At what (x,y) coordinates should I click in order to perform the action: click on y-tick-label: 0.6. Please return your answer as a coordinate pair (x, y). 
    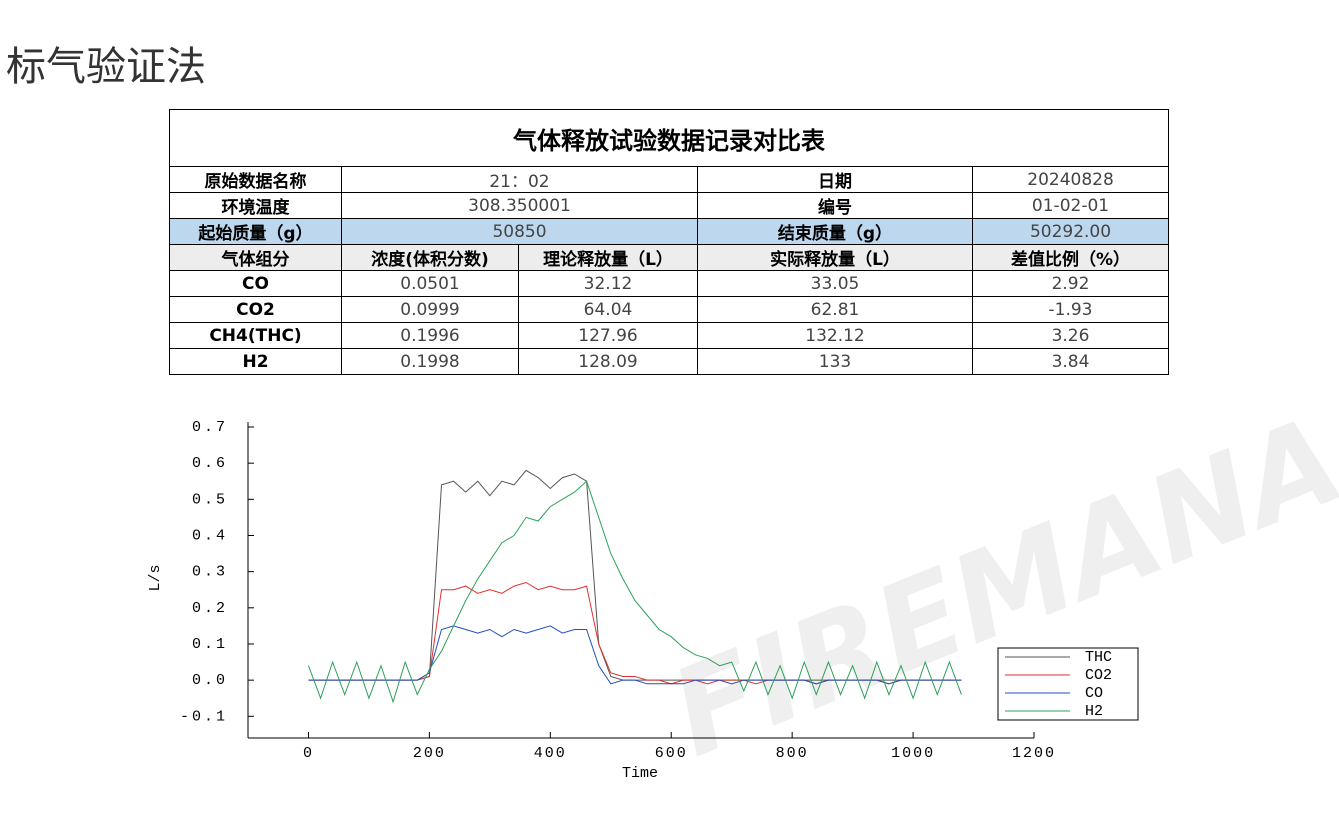
    Looking at the image, I should click on (210, 463).